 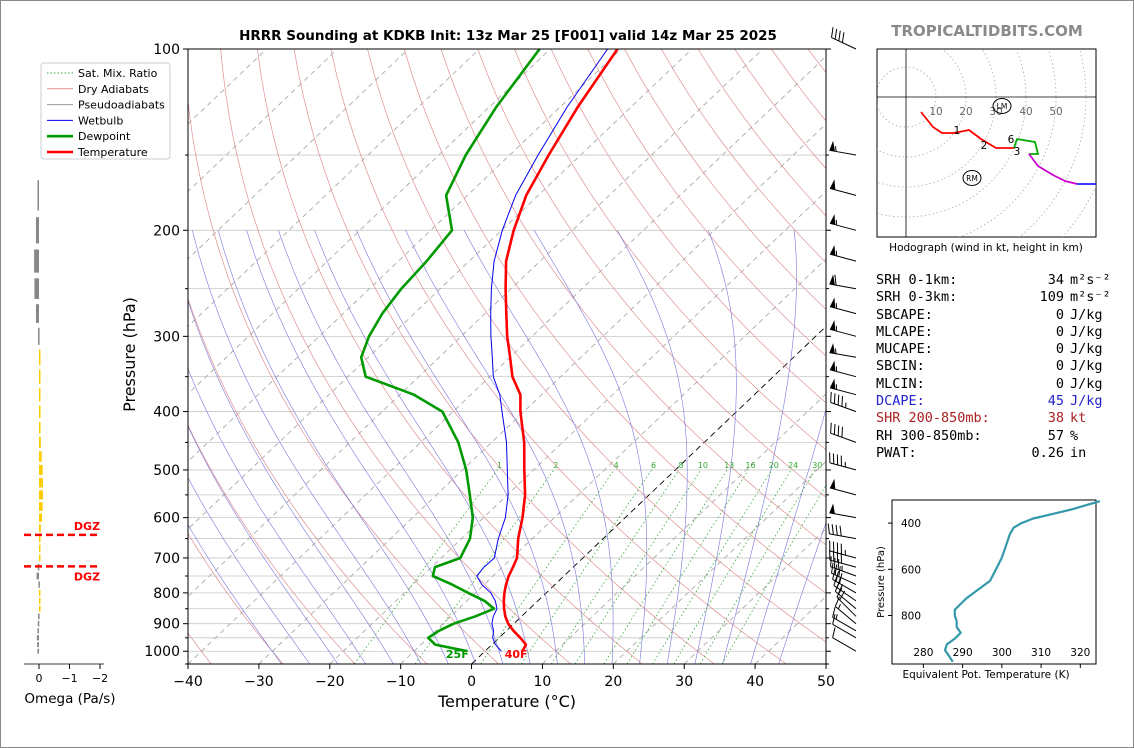 What do you see at coordinates (516, 654) in the screenshot?
I see `surface-annotation: 40F` at bounding box center [516, 654].